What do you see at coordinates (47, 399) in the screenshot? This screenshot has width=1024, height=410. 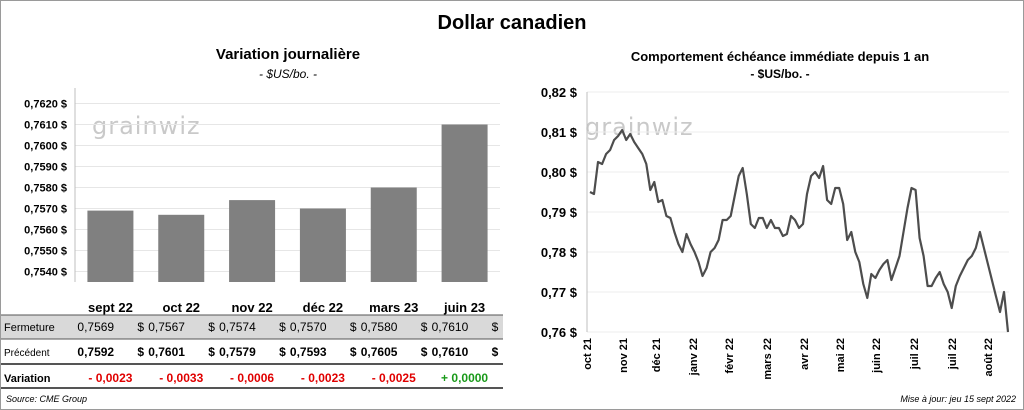 I see `source-note: Source: CME Group` at bounding box center [47, 399].